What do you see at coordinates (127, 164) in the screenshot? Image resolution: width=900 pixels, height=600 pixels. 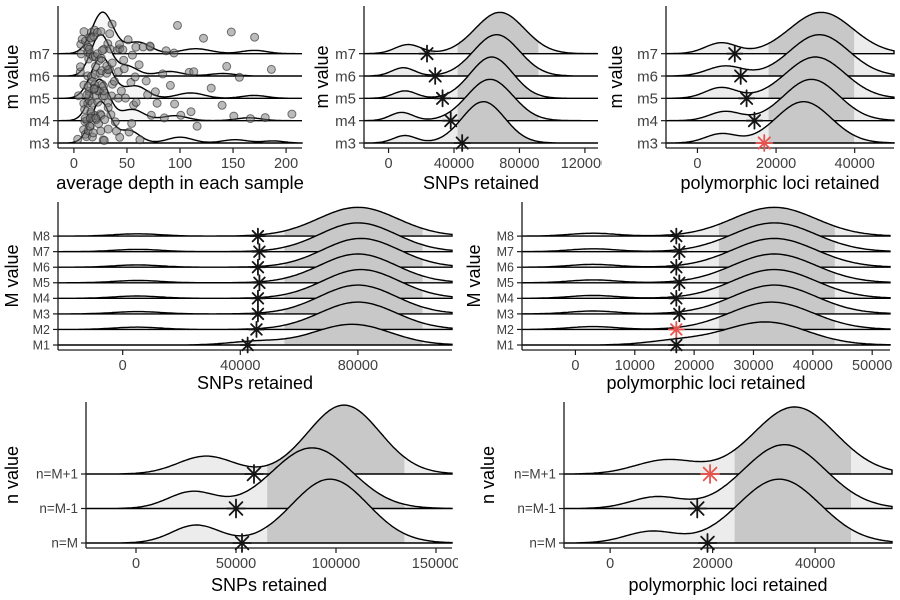 I see `svg-text: 50` at bounding box center [127, 164].